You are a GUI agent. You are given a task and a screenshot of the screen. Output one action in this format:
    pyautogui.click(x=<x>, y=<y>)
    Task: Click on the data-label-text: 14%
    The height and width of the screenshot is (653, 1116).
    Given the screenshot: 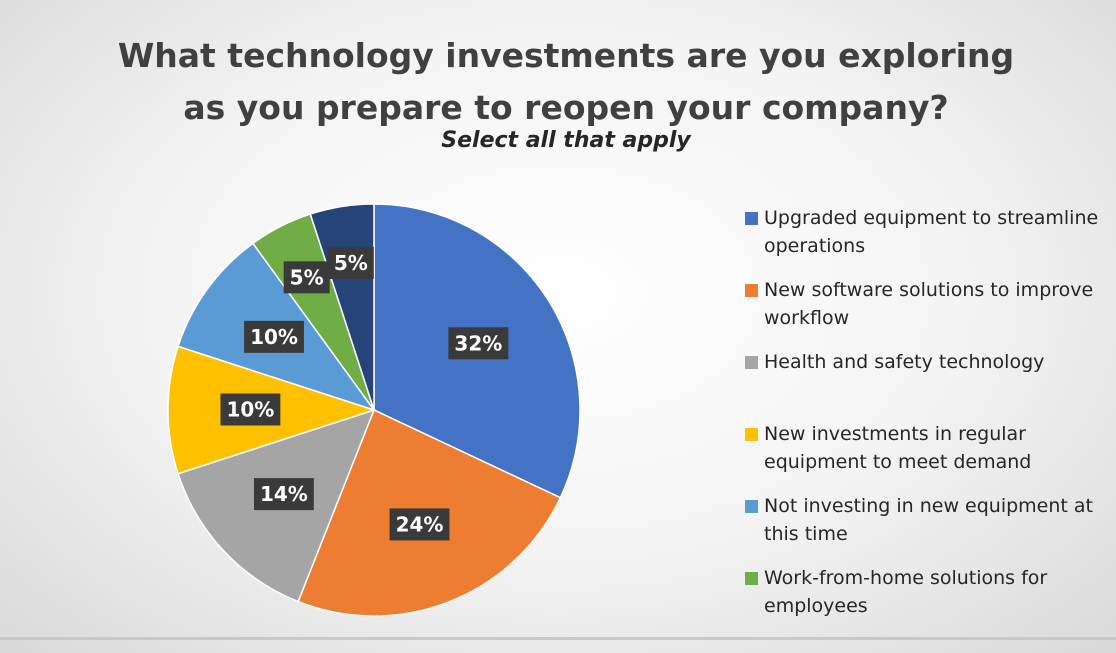 What is the action you would take?
    pyautogui.click(x=284, y=494)
    